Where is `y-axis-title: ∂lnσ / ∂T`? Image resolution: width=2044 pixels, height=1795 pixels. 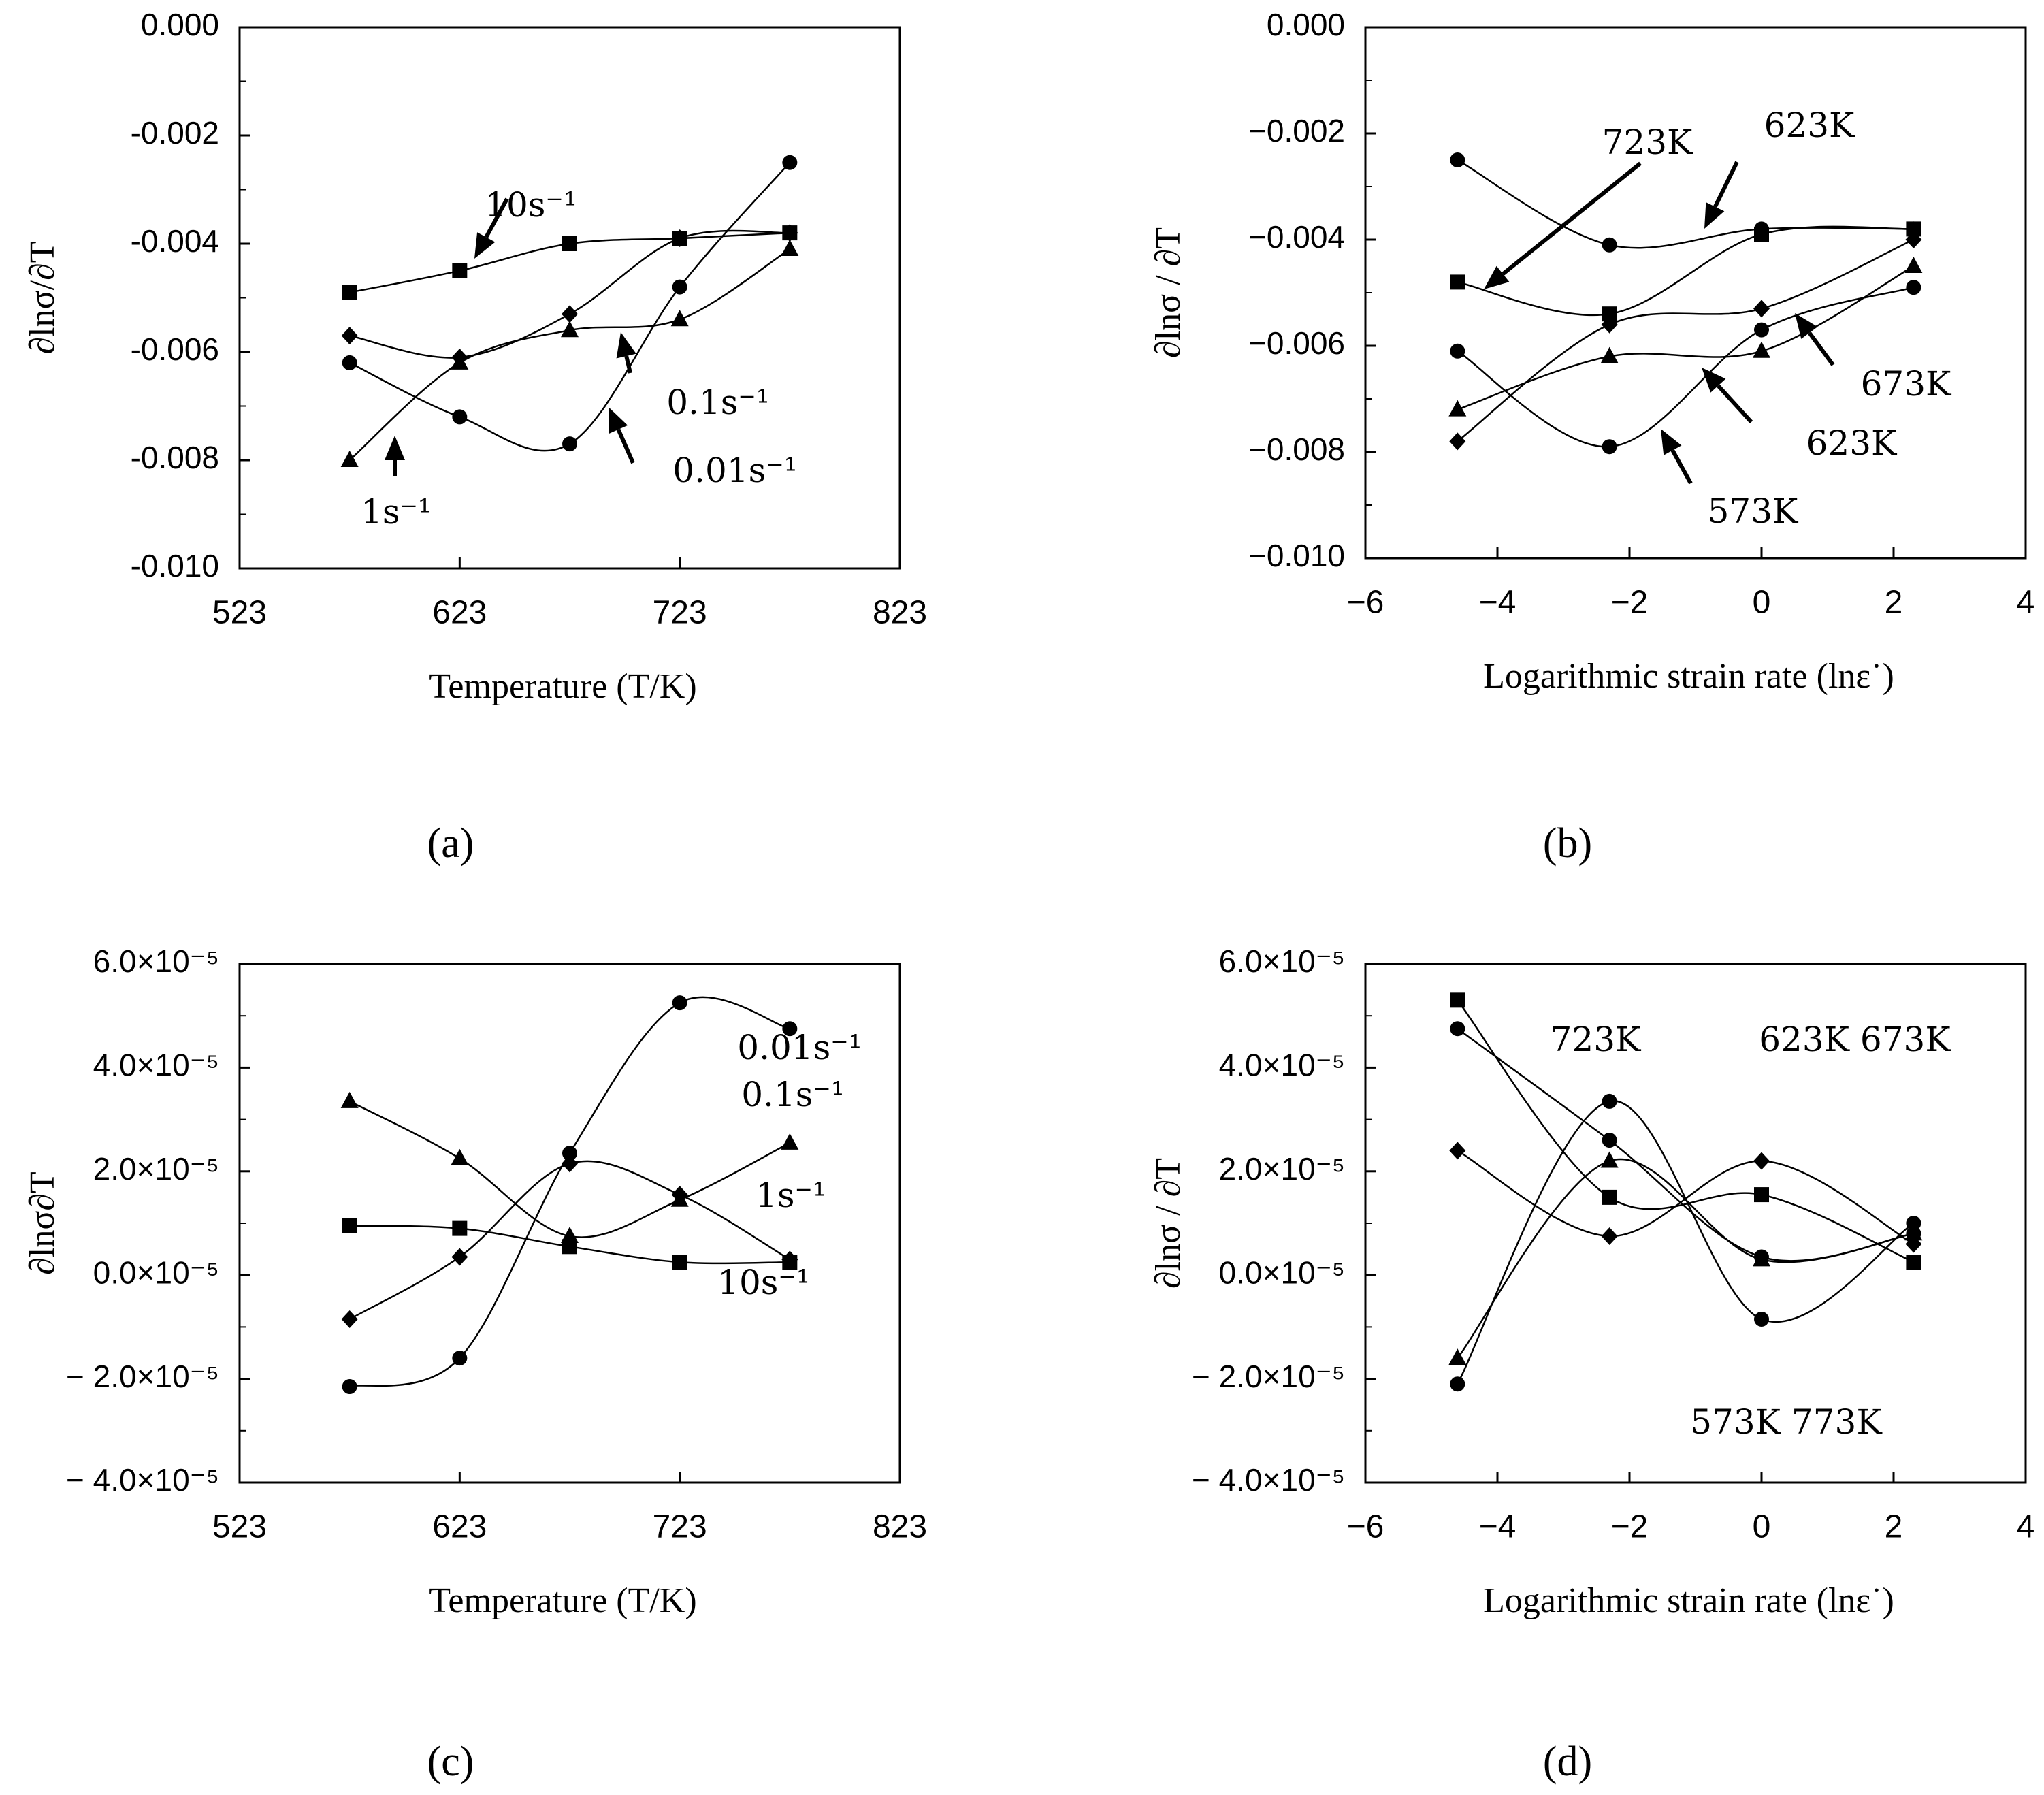 y-axis-title: ∂lnσ / ∂T is located at coordinates (1168, 1223).